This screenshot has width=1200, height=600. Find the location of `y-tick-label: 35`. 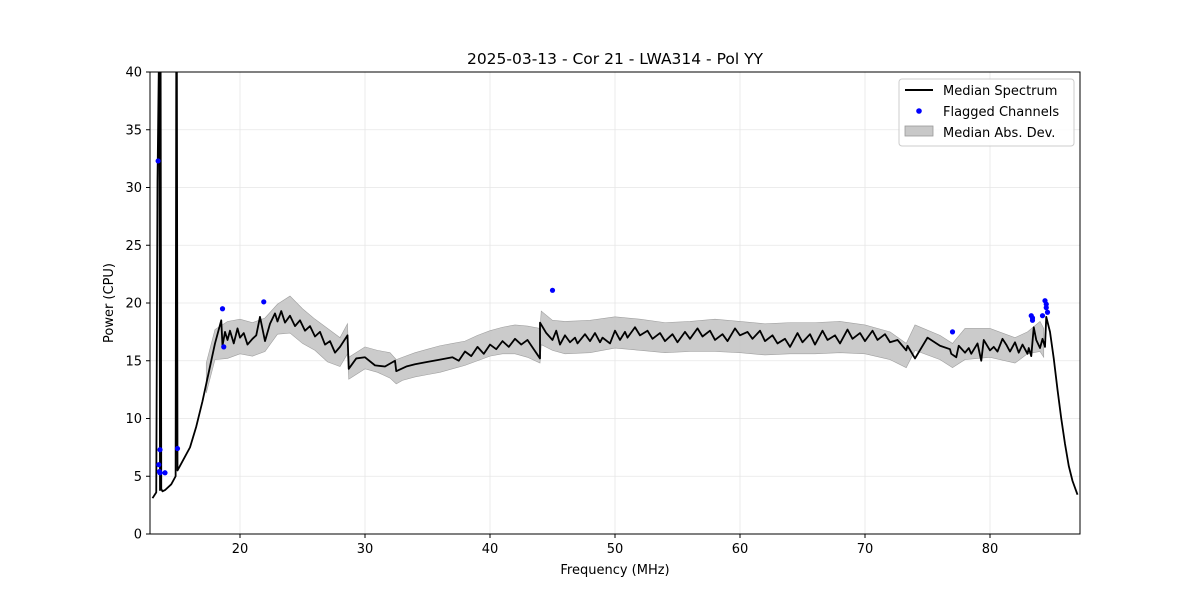

y-tick-label: 35 is located at coordinates (133, 130).